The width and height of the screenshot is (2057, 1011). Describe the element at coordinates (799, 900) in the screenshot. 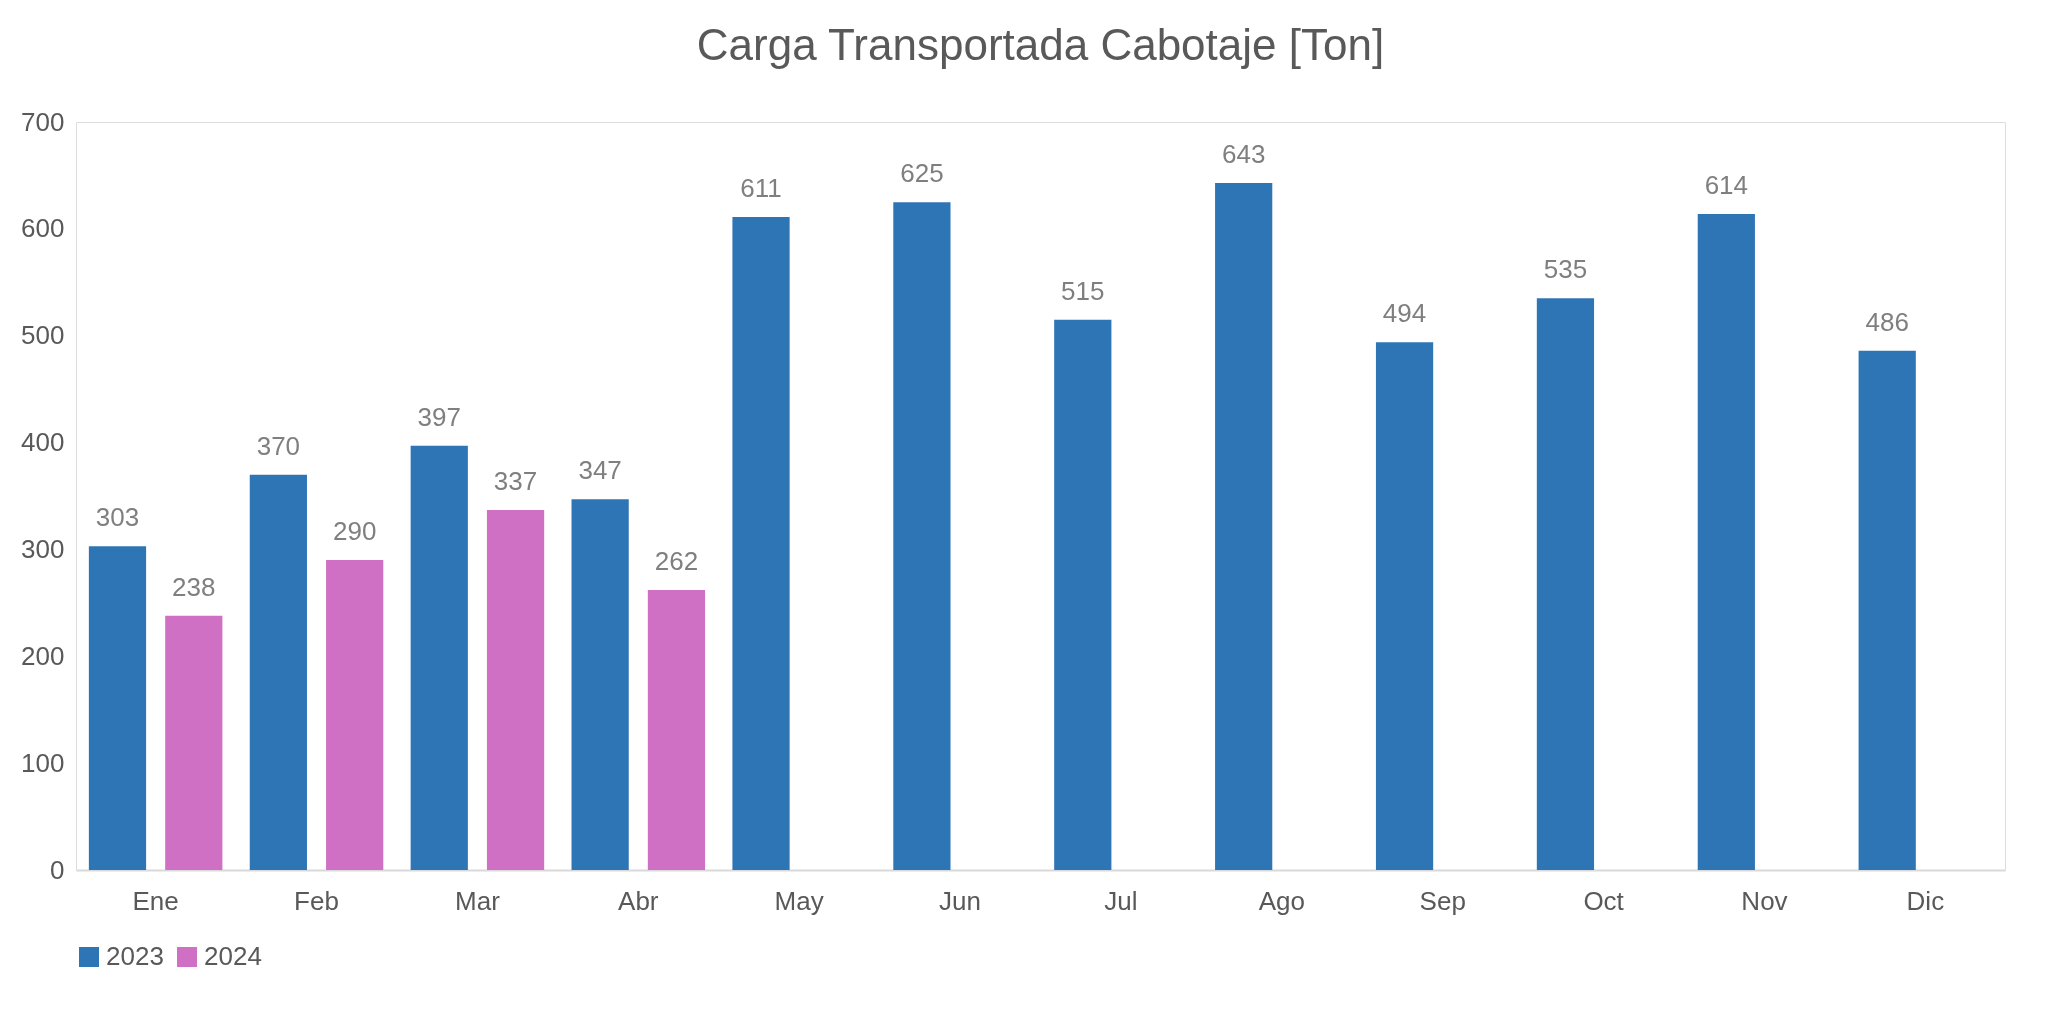

I see `x-tick-label: May` at that location.